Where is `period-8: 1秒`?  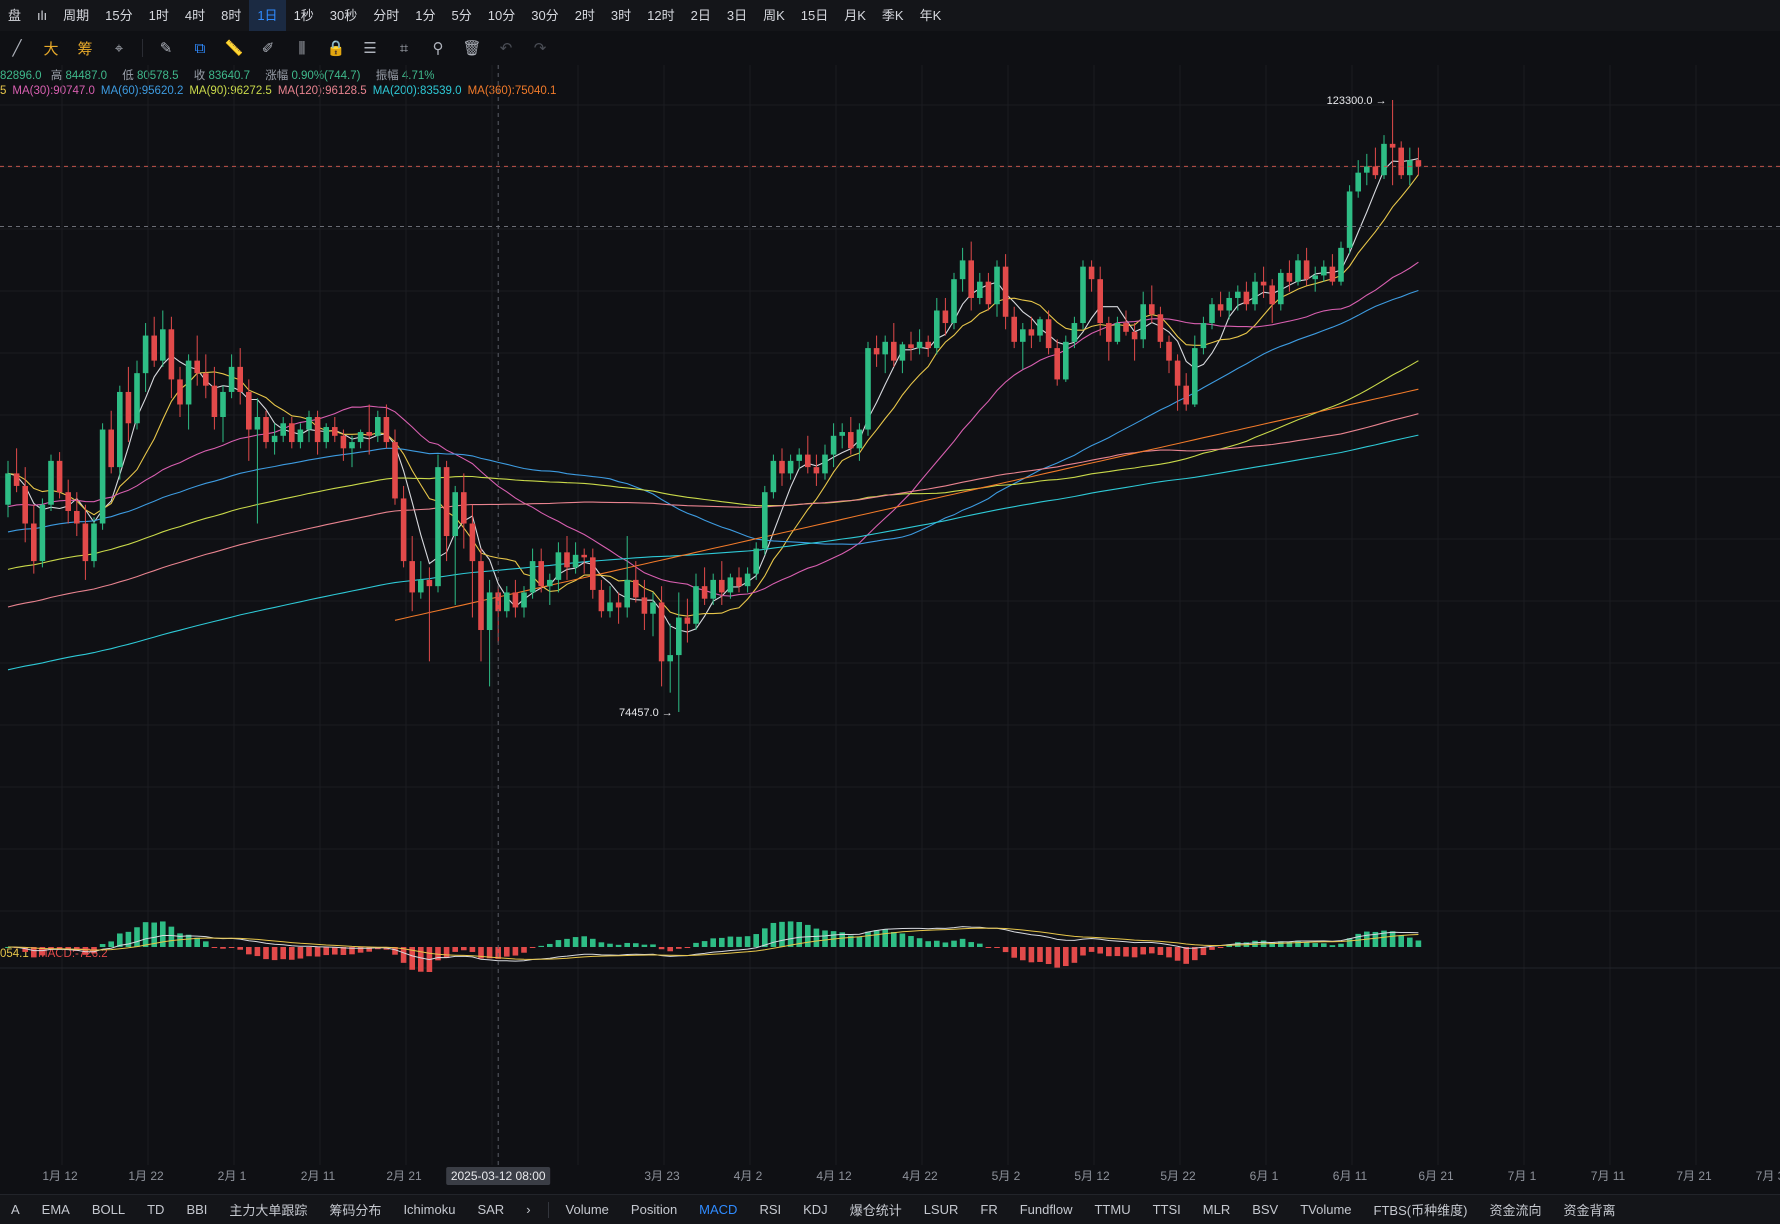 period-8: 1秒 is located at coordinates (303, 15).